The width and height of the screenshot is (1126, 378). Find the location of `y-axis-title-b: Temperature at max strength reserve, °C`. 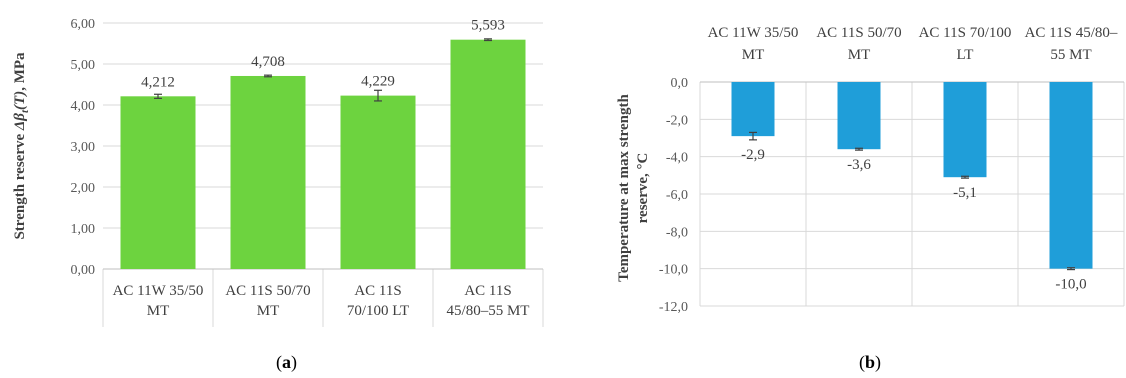

y-axis-title-b: Temperature at max strength reserve, °C is located at coordinates (633, 188).